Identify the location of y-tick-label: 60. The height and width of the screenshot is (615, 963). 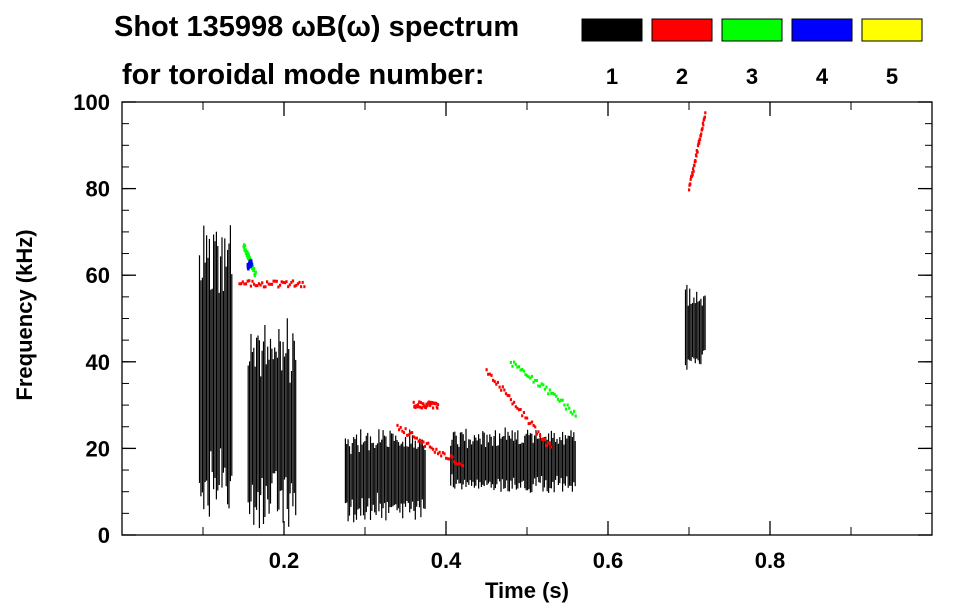
(98, 275).